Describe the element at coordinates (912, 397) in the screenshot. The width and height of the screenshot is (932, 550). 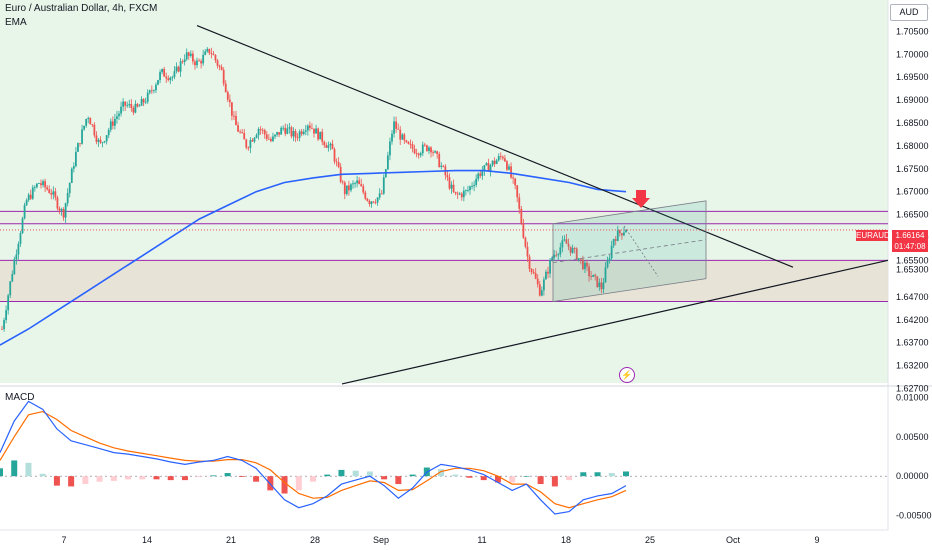
I see `macd-axis-tick: 0.01000` at that location.